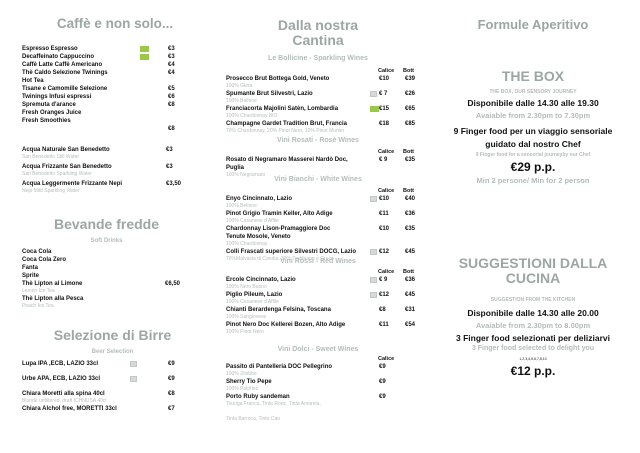 The width and height of the screenshot is (640, 453). What do you see at coordinates (533, 92) in the screenshot?
I see `the-box-subtitle: THE BOX, OUR SENSORY JOURNEY` at bounding box center [533, 92].